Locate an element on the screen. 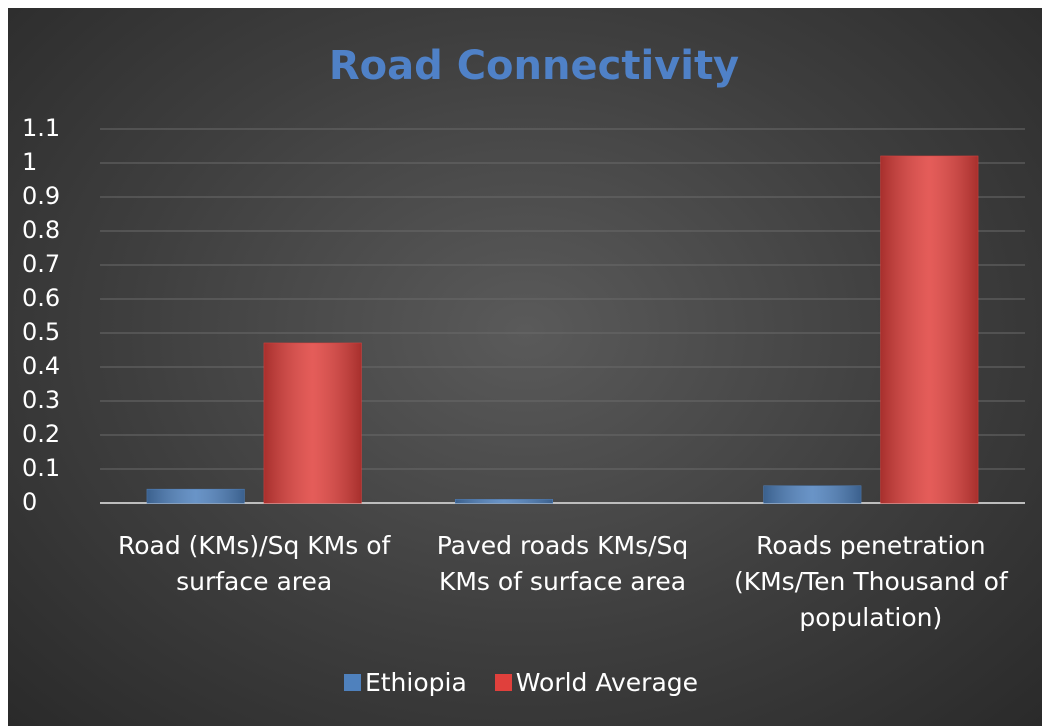  y-tick-label: 0.4 is located at coordinates (41, 366).